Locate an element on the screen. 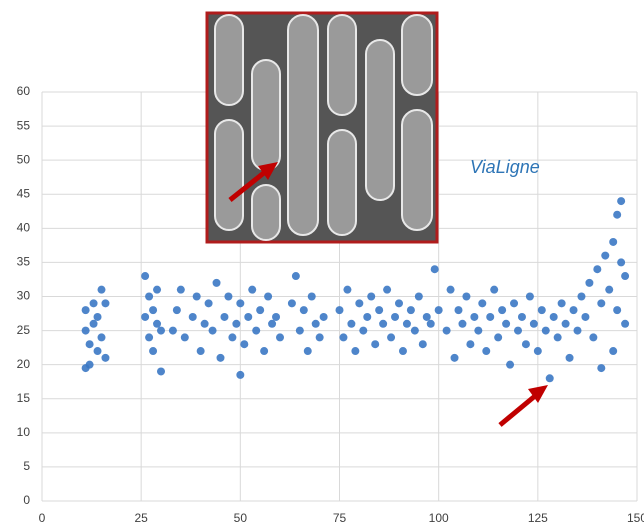 The height and width of the screenshot is (527, 644). annotation: ViaLigne is located at coordinates (505, 167).